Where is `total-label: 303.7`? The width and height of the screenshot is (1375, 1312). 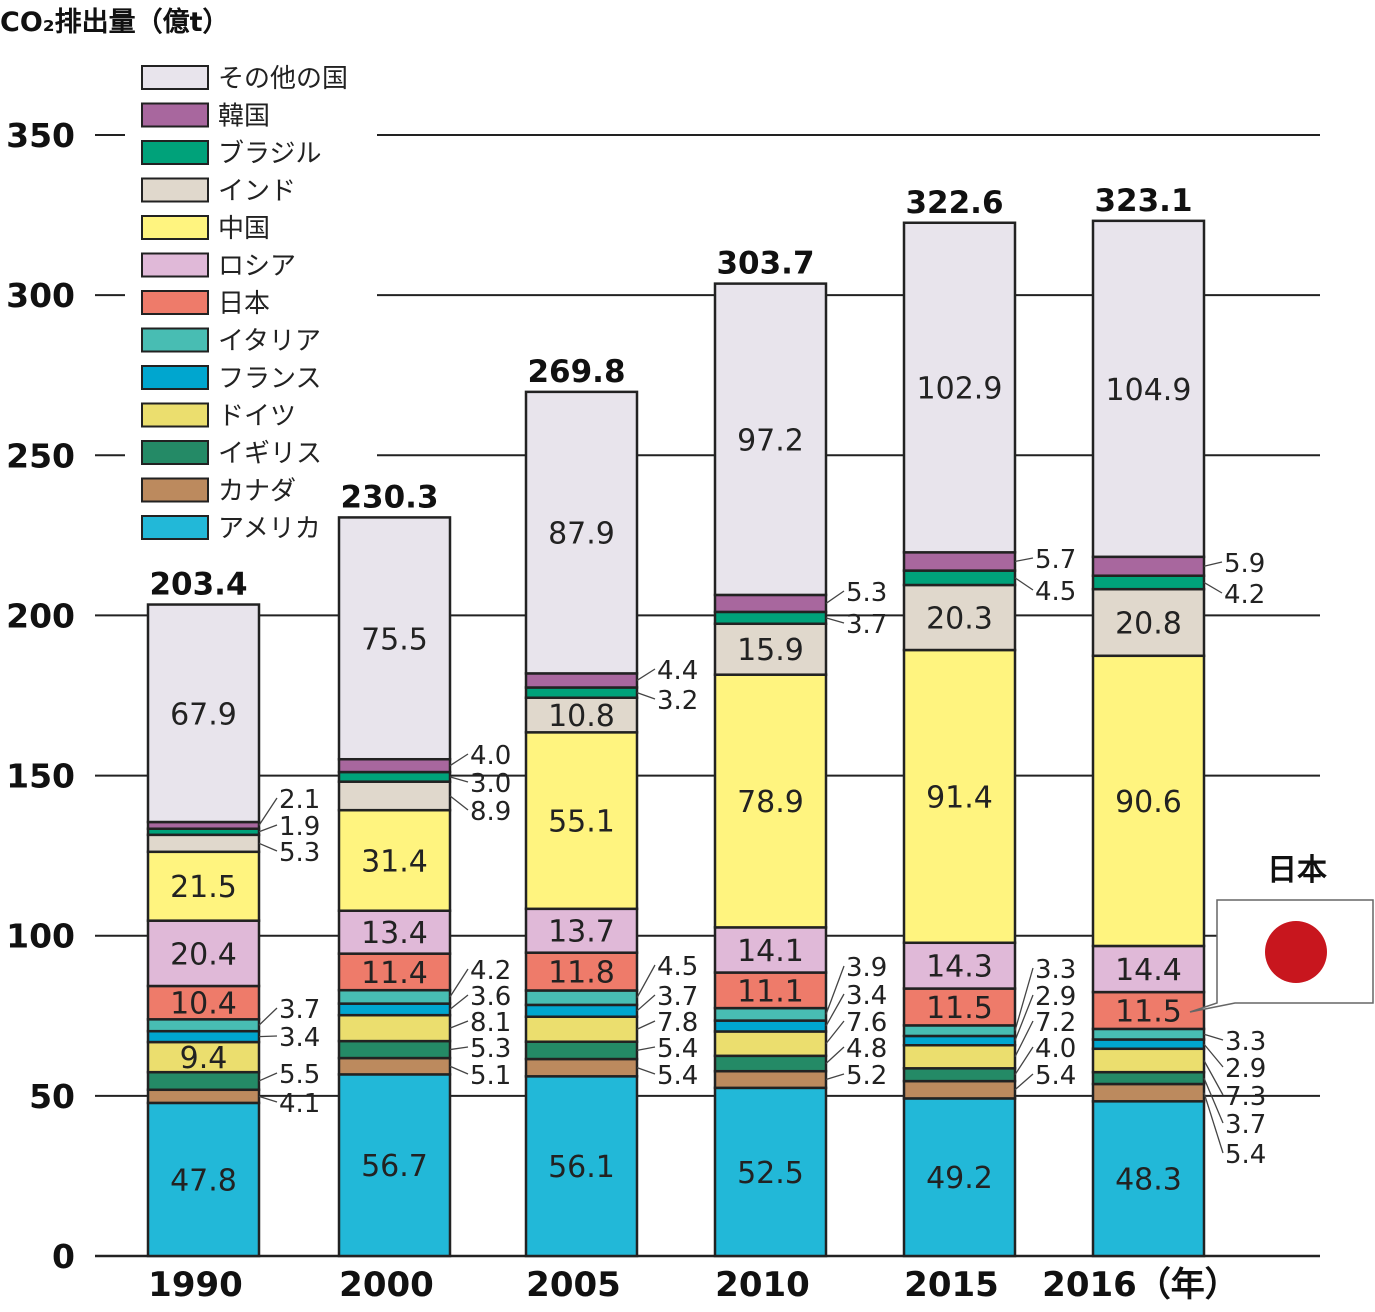 total-label: 303.7 is located at coordinates (765, 264).